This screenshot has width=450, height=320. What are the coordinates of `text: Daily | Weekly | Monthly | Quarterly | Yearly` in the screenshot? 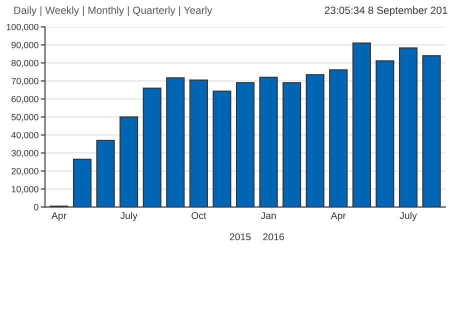 It's located at (113, 11).